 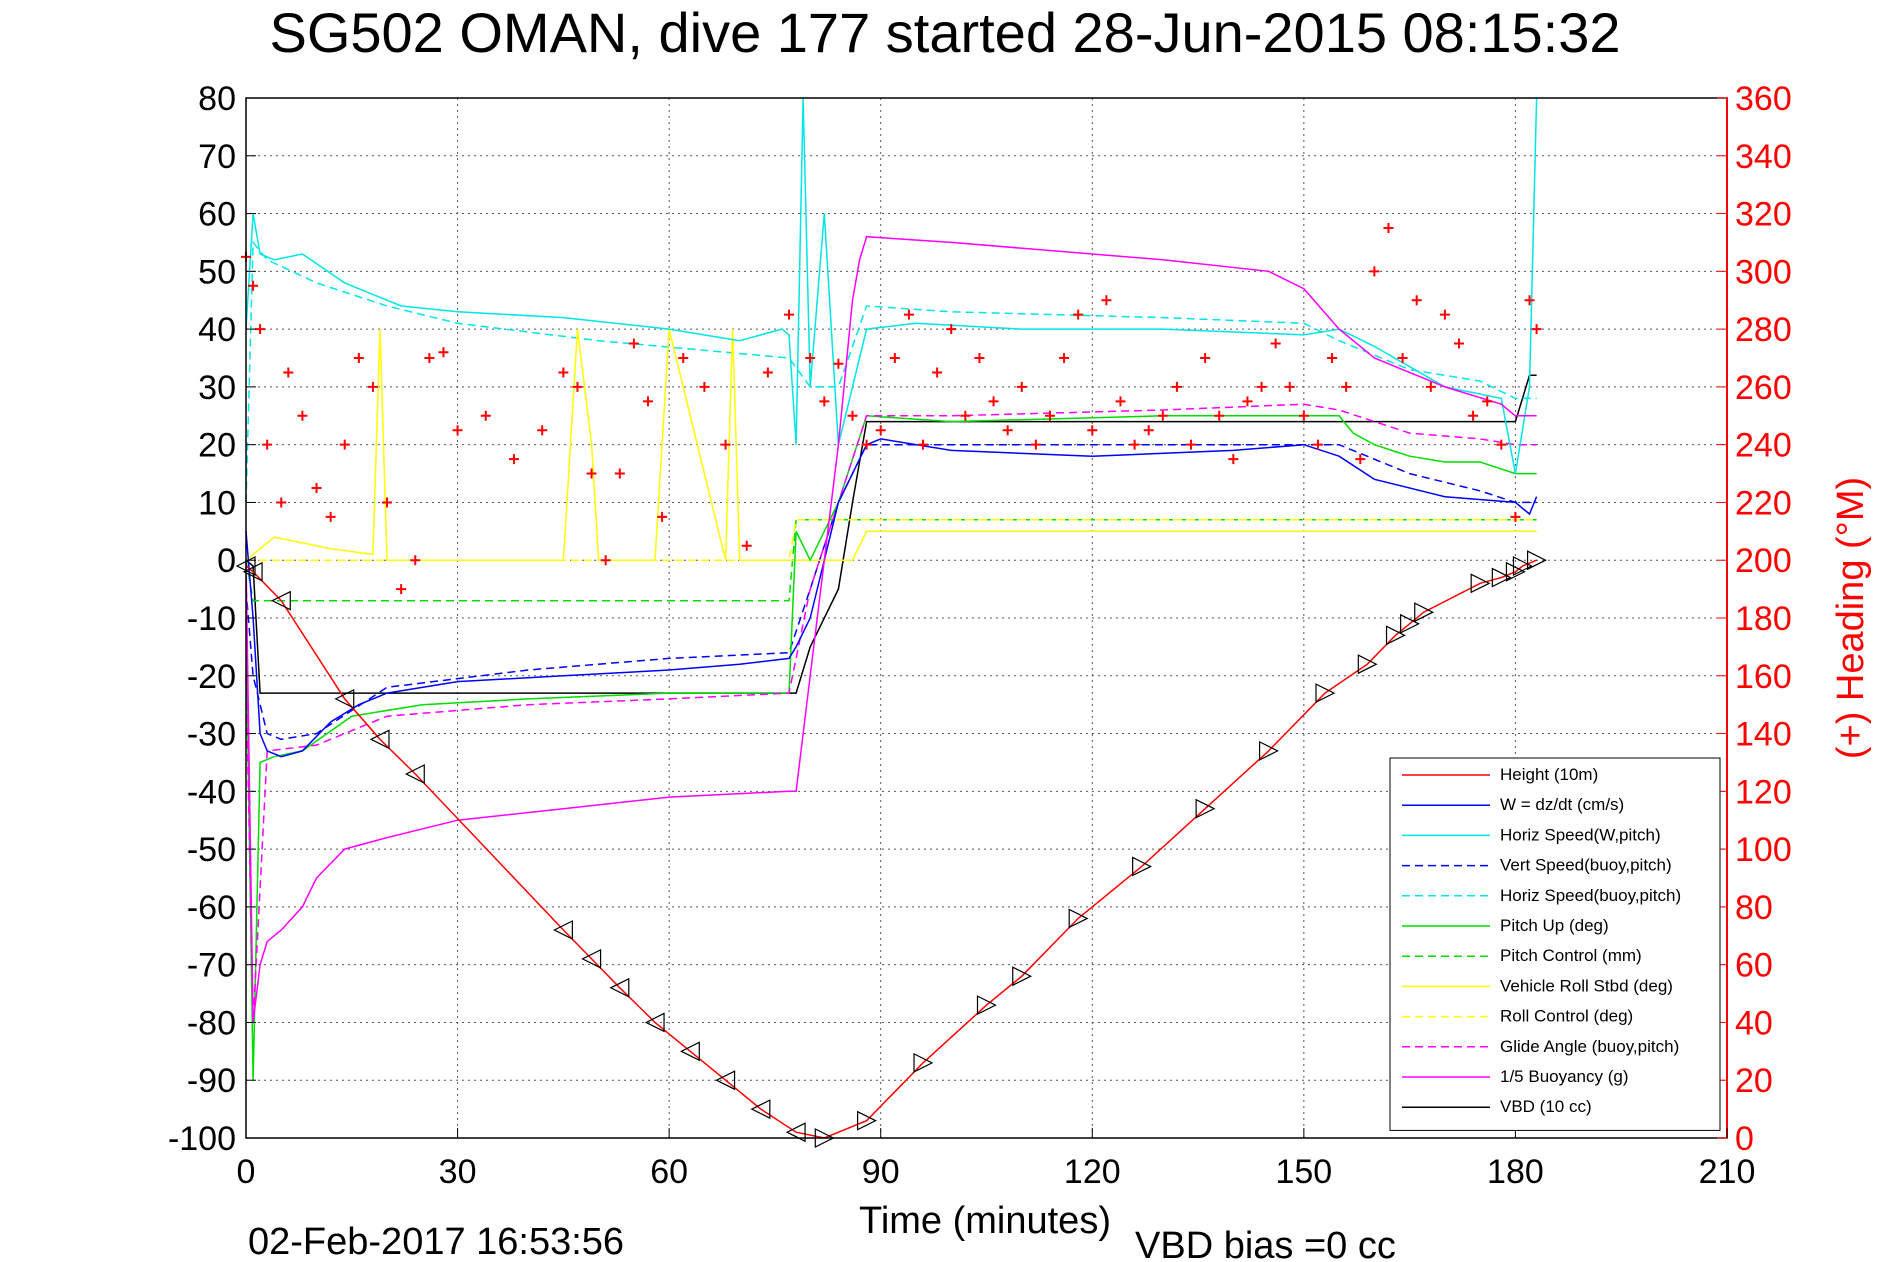 What do you see at coordinates (211, 908) in the screenshot?
I see `y-left-tick-label: -60` at bounding box center [211, 908].